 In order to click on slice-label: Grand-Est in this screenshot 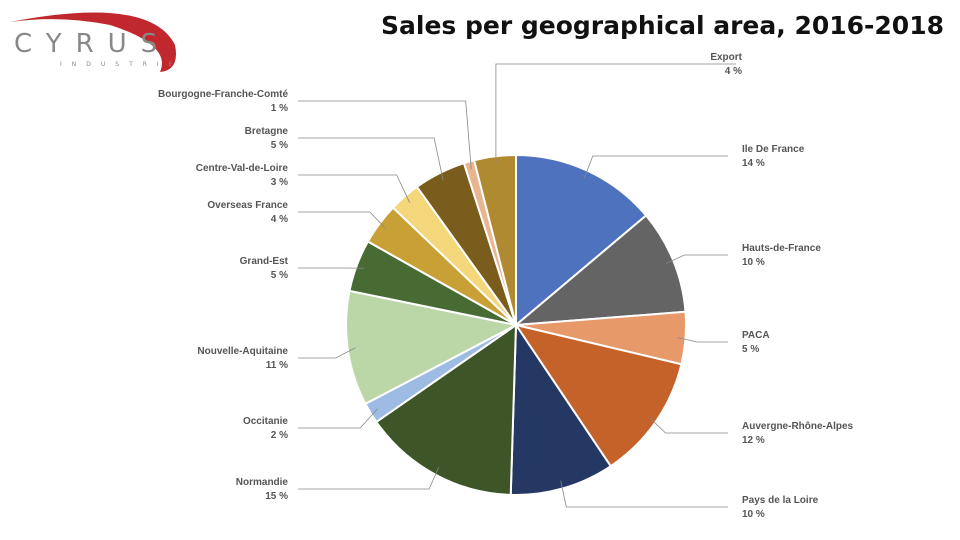, I will do `click(264, 261)`.